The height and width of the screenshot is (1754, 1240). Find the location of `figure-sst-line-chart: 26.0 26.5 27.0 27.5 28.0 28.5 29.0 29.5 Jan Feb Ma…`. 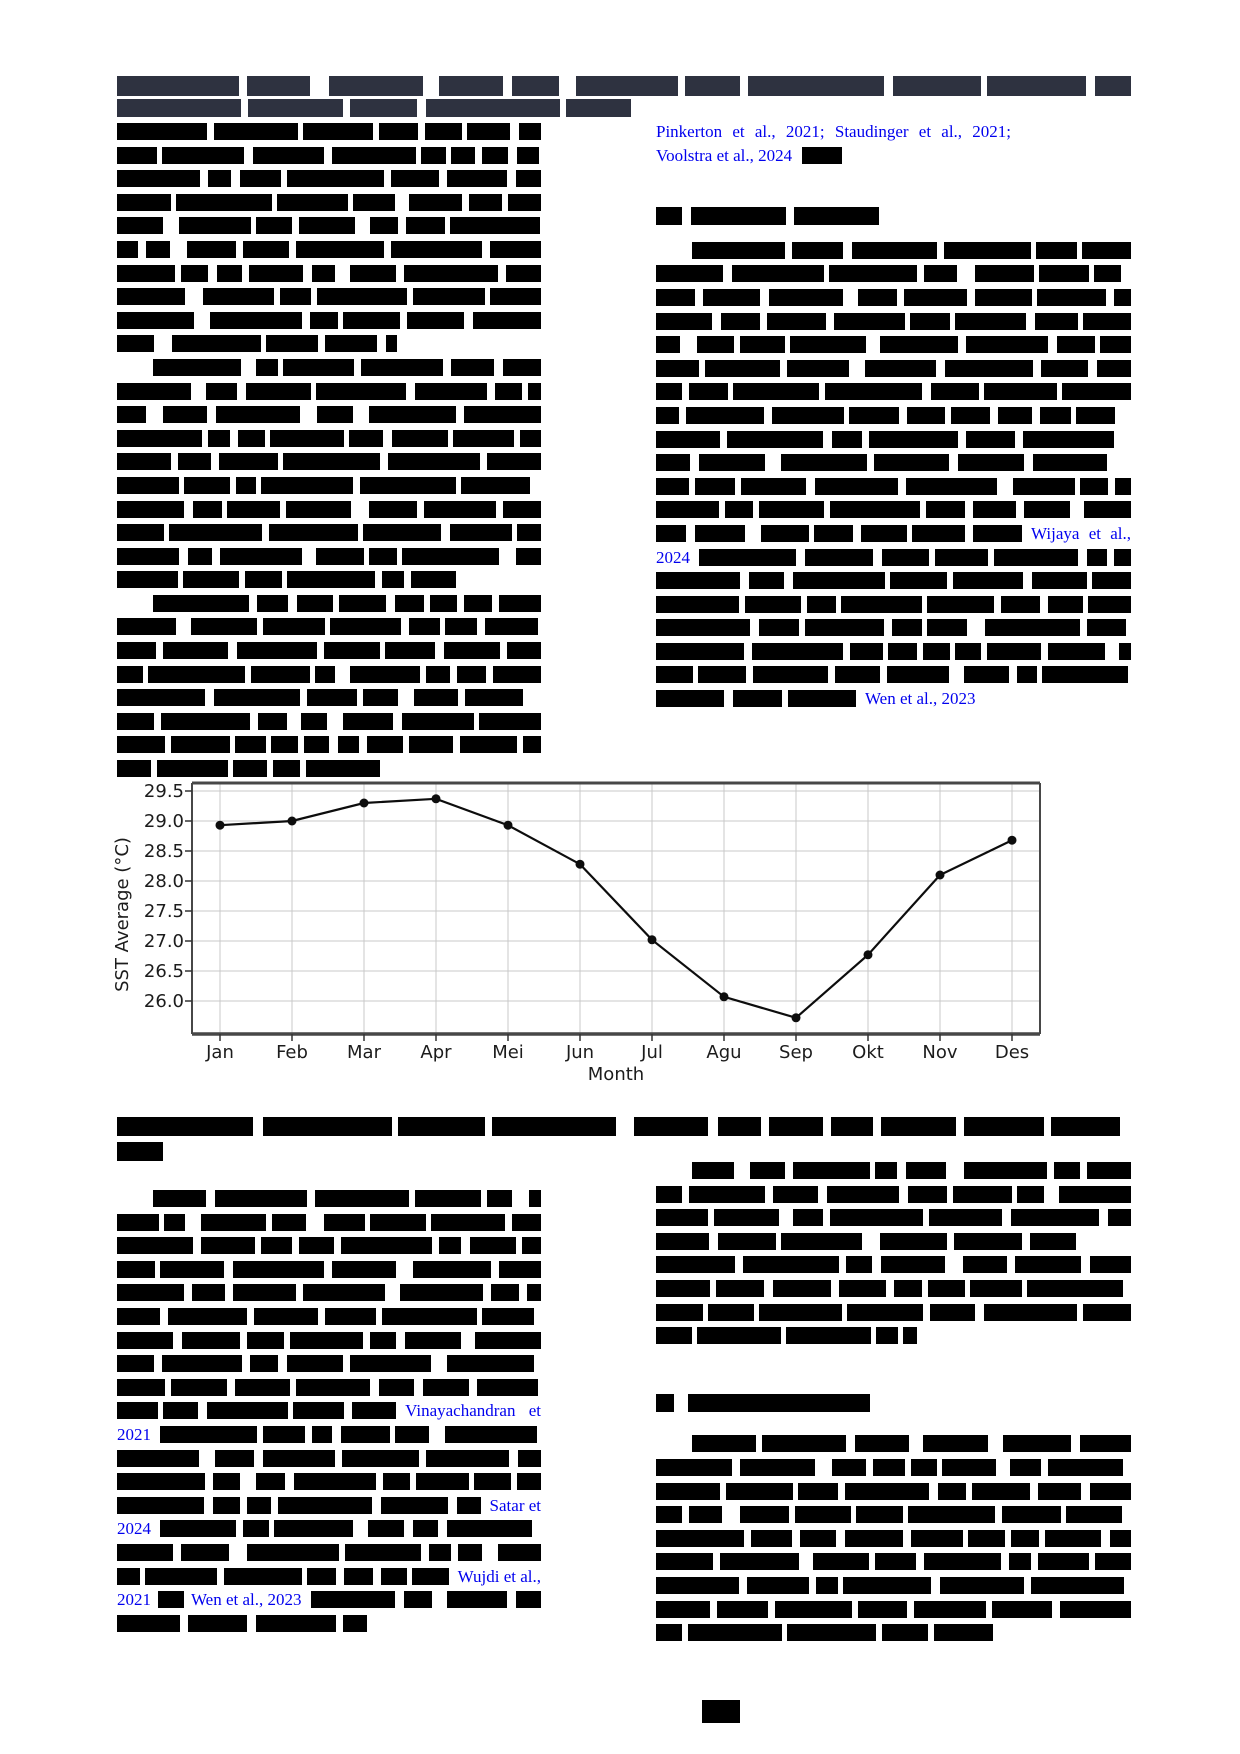

figure-sst-line-chart: 26.0 26.5 27.0 27.5 28.0 28.5 29.0 29.5 Jan Feb Ma… is located at coordinates (576, 933).